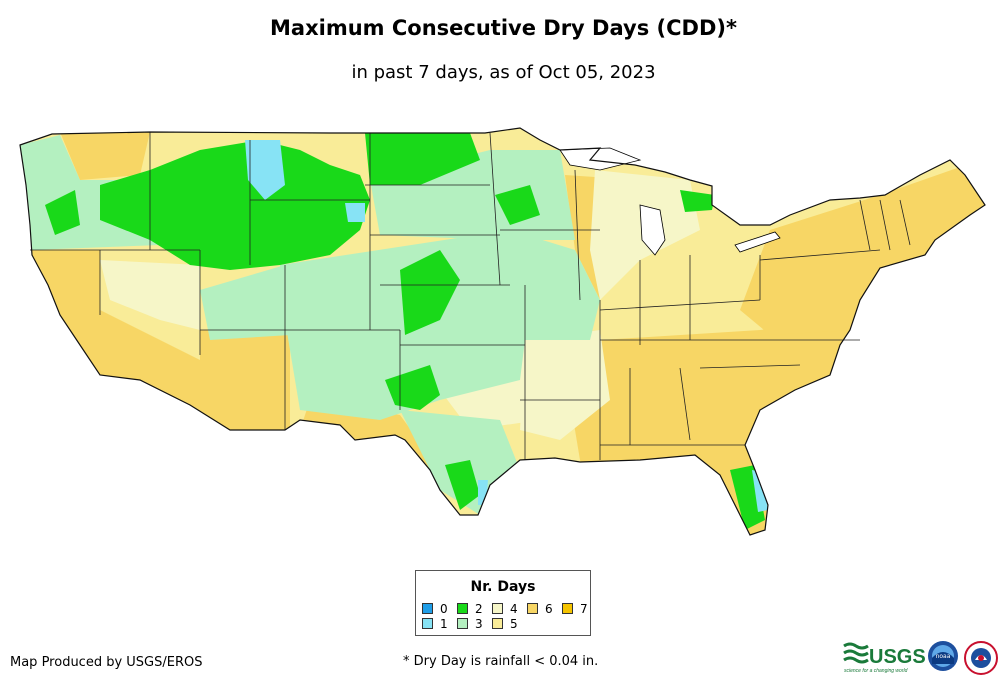 The image size is (1007, 691). What do you see at coordinates (444, 609) in the screenshot?
I see `legend-label-0: 0` at bounding box center [444, 609].